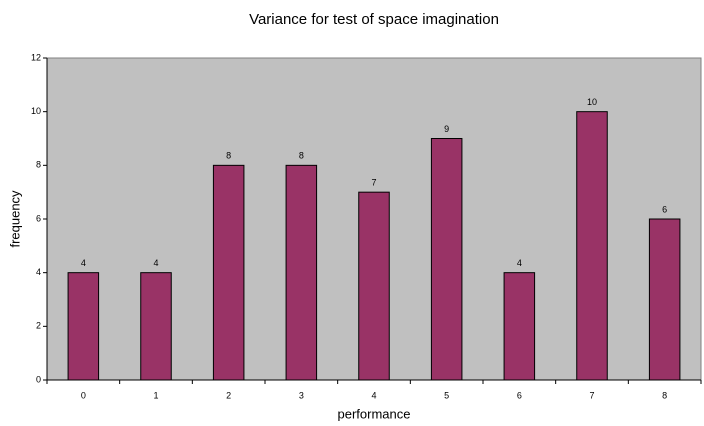 Image resolution: width=704 pixels, height=426 pixels. What do you see at coordinates (14, 219) in the screenshot?
I see `y-axis-label: frequency` at bounding box center [14, 219].